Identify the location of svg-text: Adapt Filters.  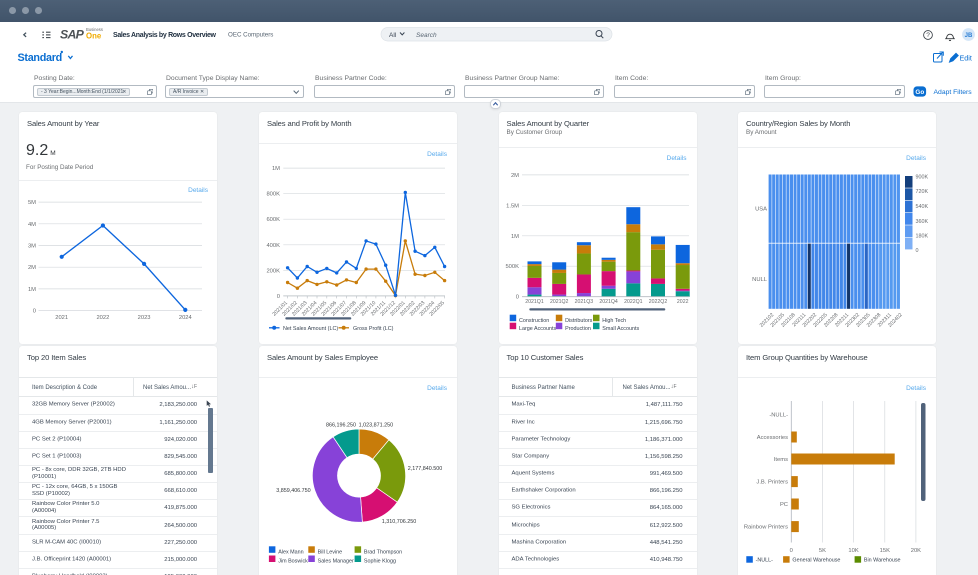
(953, 92).